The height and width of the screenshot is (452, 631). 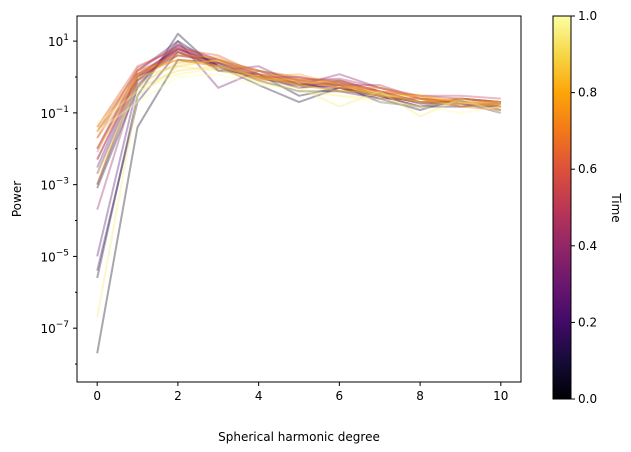 I want to click on x-tick-label: 2, so click(x=178, y=396).